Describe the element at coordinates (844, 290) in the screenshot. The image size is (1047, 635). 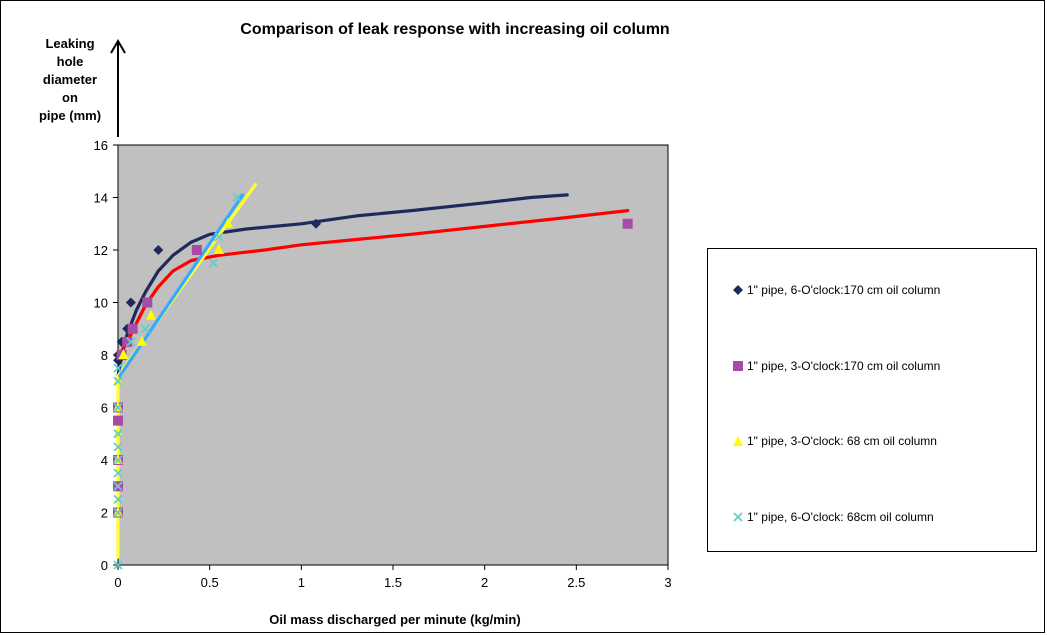
I see `legend-label: 1" pipe, 6-O'clock:170 cm oil column` at that location.